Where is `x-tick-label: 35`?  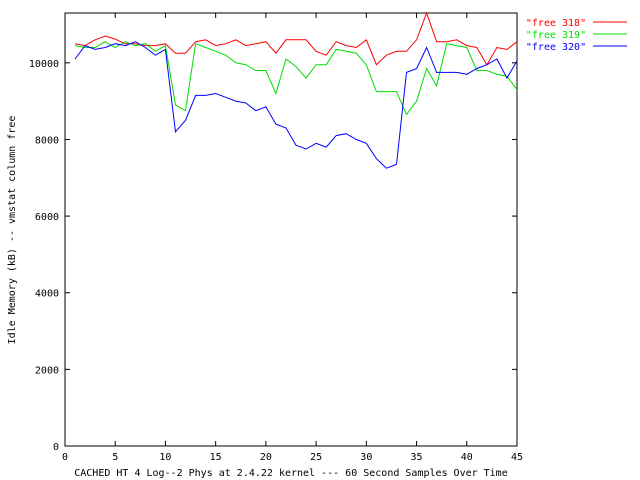 x-tick-label: 35 is located at coordinates (417, 457).